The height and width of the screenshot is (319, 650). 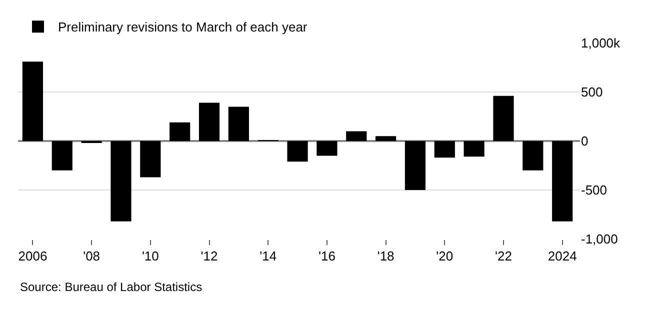 I want to click on y-tick-label: 1,000k, so click(x=601, y=43).